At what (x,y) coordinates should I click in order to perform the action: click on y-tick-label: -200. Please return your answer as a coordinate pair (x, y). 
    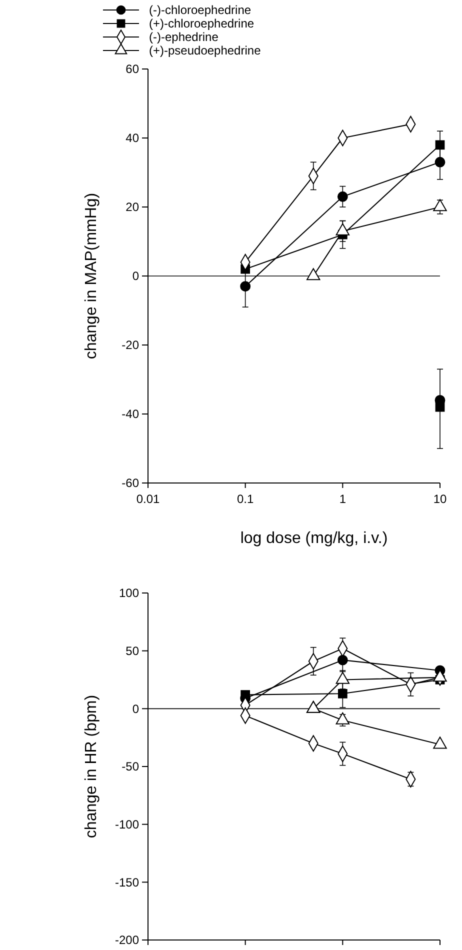
    Looking at the image, I should click on (127, 940).